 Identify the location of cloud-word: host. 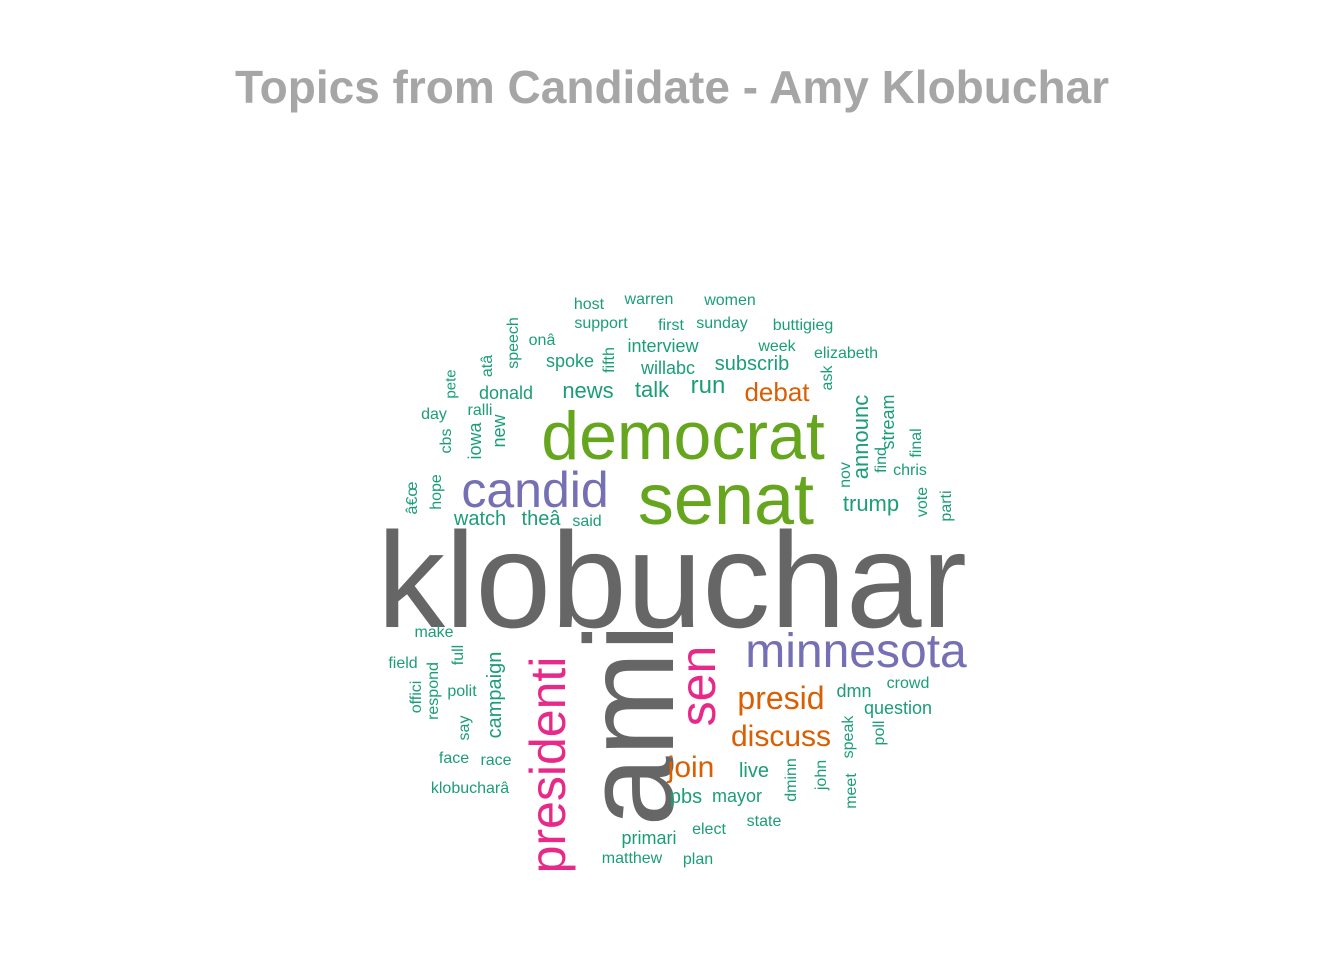
(589, 304).